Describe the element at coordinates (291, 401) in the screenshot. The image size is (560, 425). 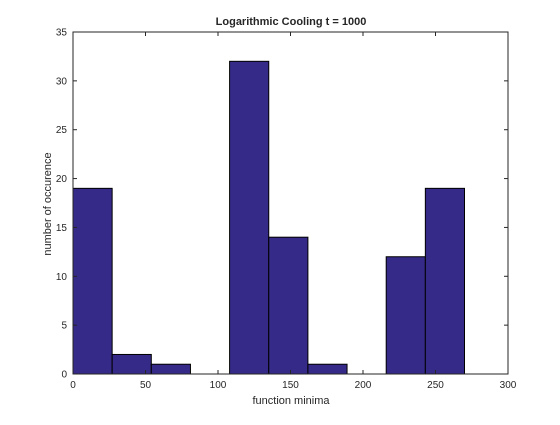
I see `x-axis-label: function minima` at that location.